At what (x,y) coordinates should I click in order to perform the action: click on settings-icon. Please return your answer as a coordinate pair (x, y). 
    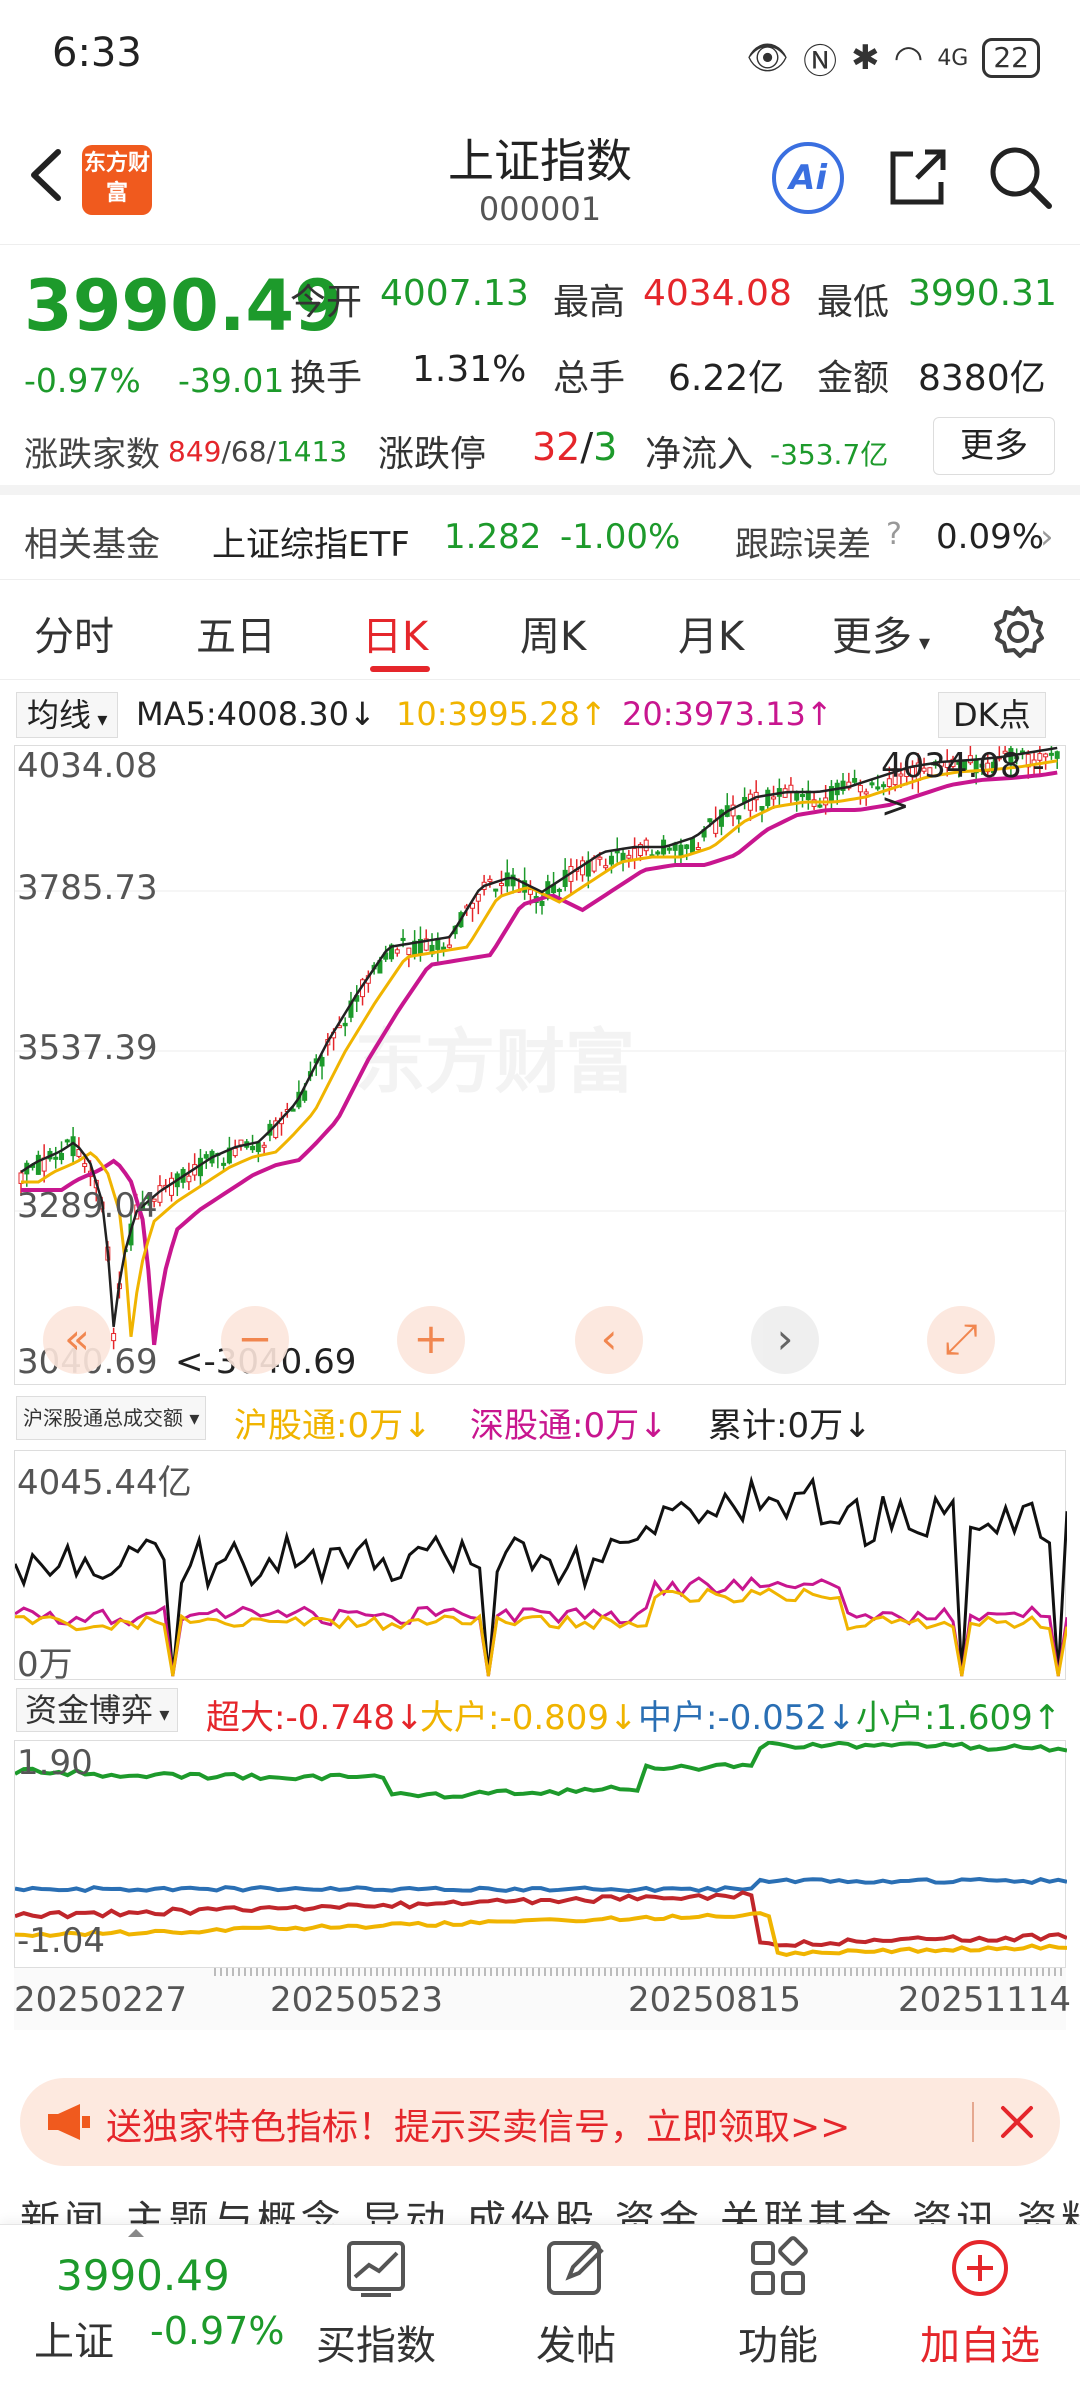
    Looking at the image, I should click on (1018, 632).